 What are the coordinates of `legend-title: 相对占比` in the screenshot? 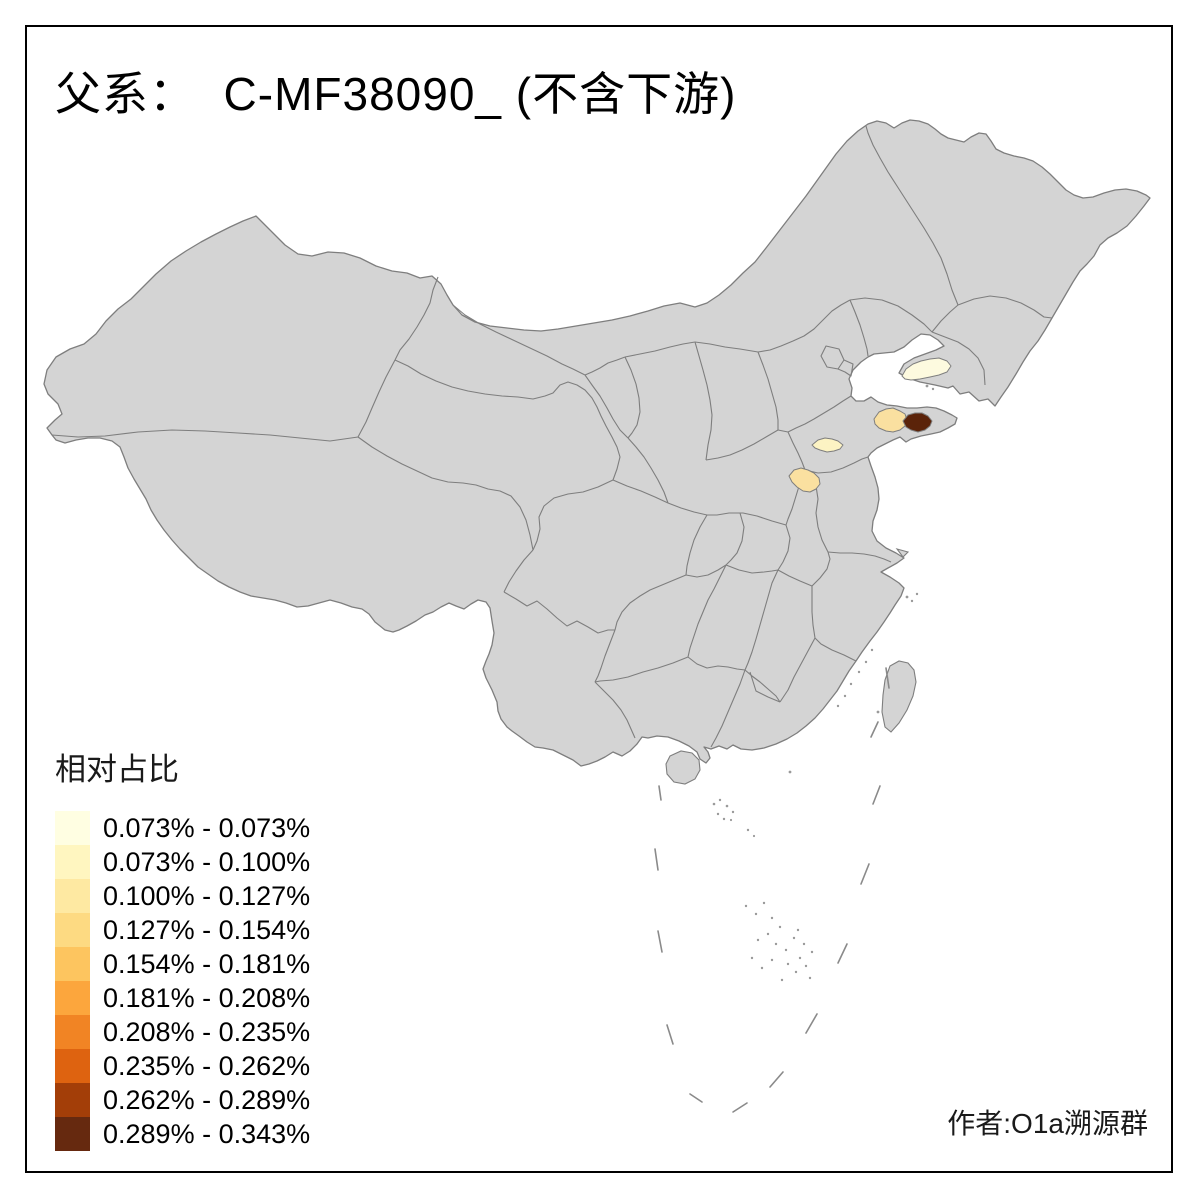 It's located at (117, 769).